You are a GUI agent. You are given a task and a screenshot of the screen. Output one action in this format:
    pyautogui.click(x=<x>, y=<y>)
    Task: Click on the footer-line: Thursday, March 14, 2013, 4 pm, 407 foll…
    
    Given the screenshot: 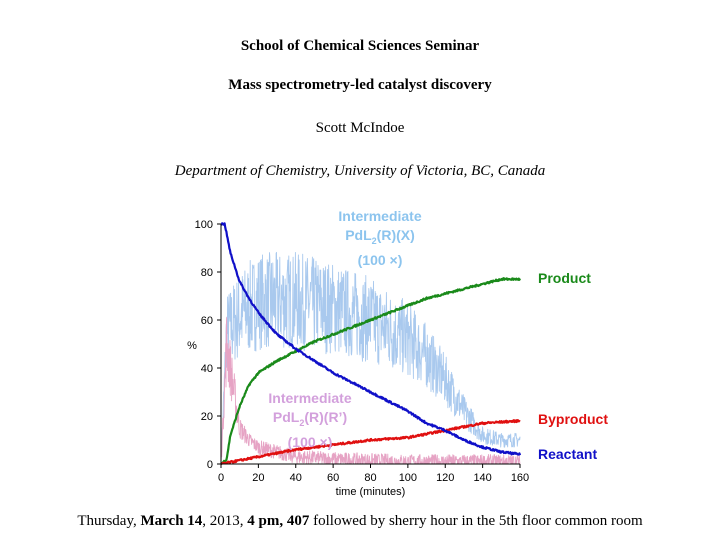 What is the action you would take?
    pyautogui.click(x=360, y=521)
    